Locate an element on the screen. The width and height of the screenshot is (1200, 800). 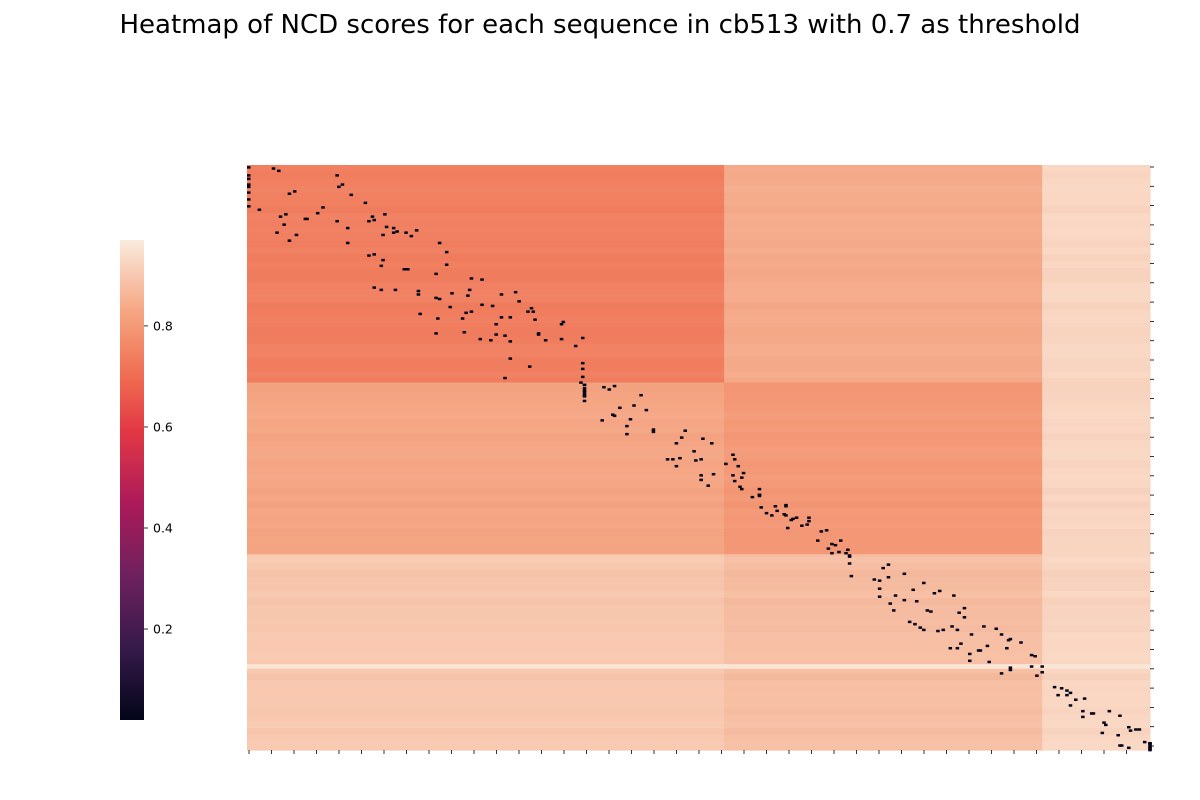
x-axis-ticks is located at coordinates (687, 752).